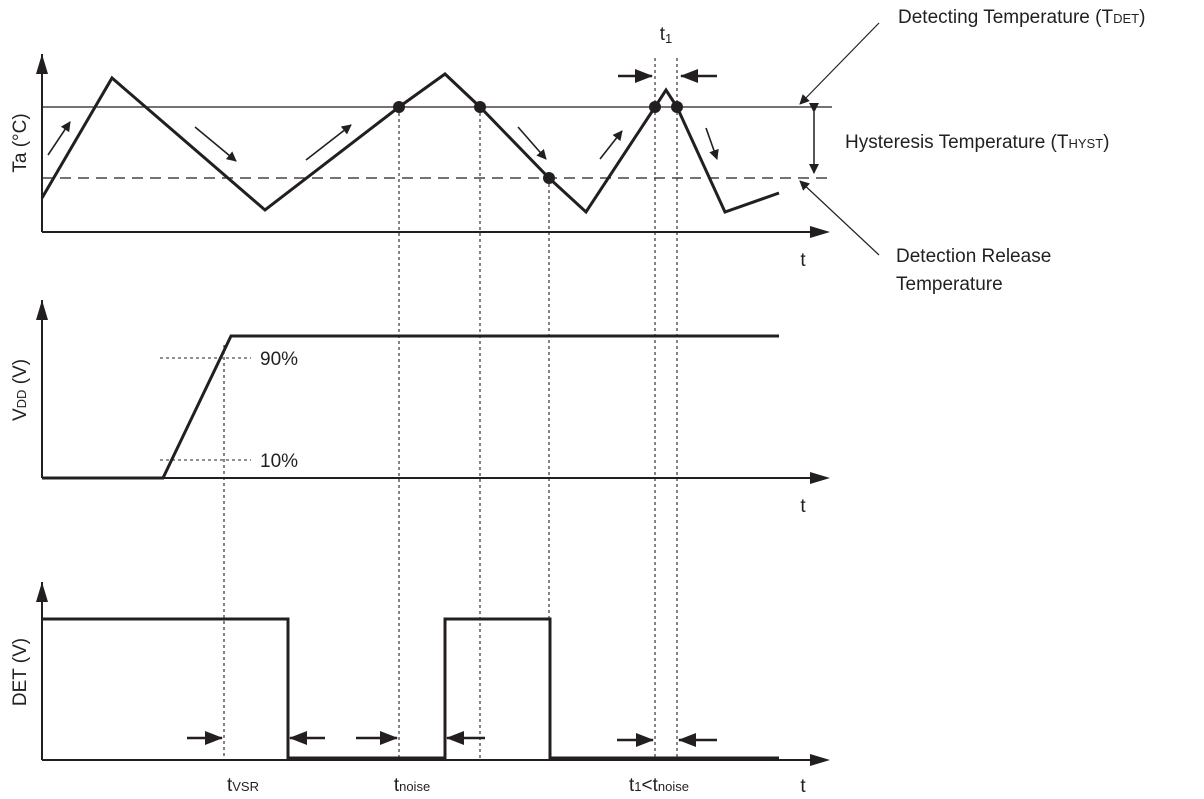 The width and height of the screenshot is (1204, 799). I want to click on det-x-arrowhead, so click(820, 760).